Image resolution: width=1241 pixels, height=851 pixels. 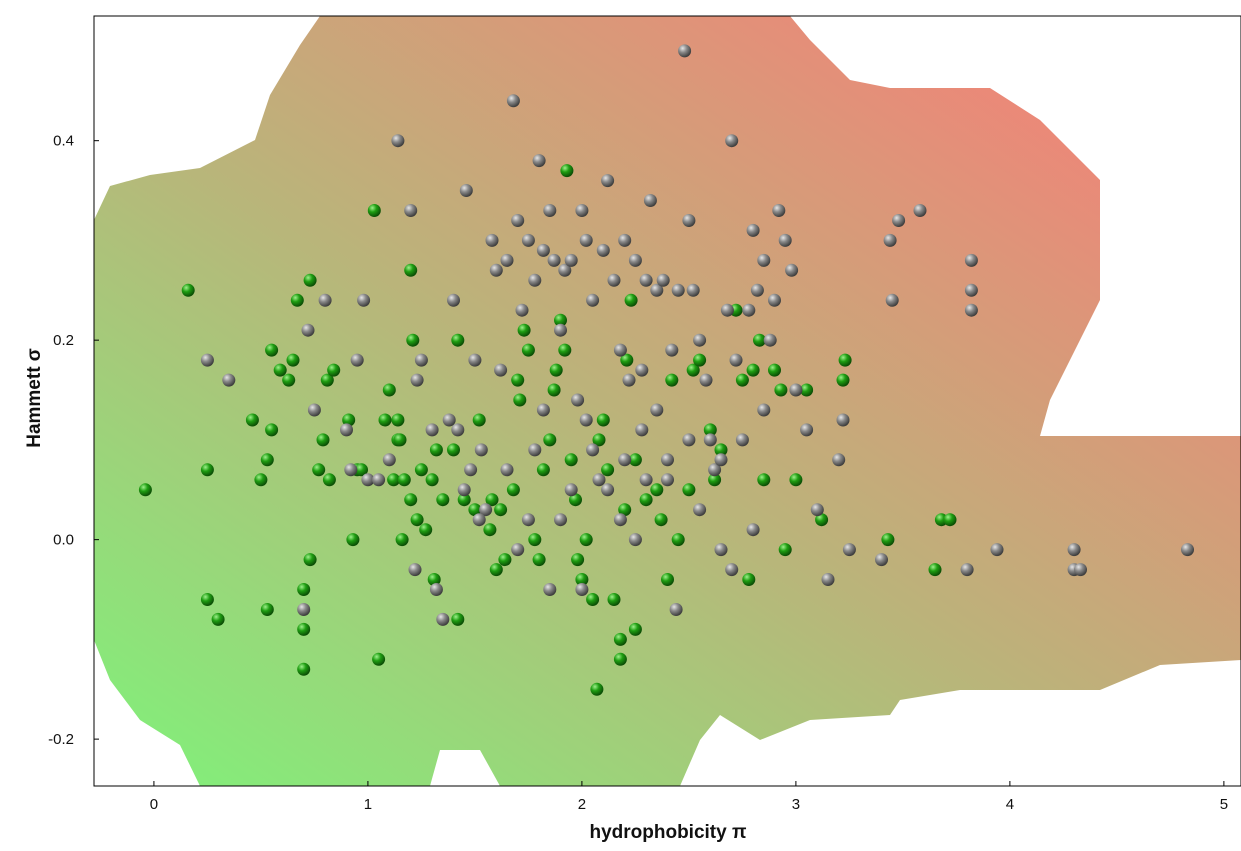 I want to click on x-tick-label: 2, so click(x=582, y=804).